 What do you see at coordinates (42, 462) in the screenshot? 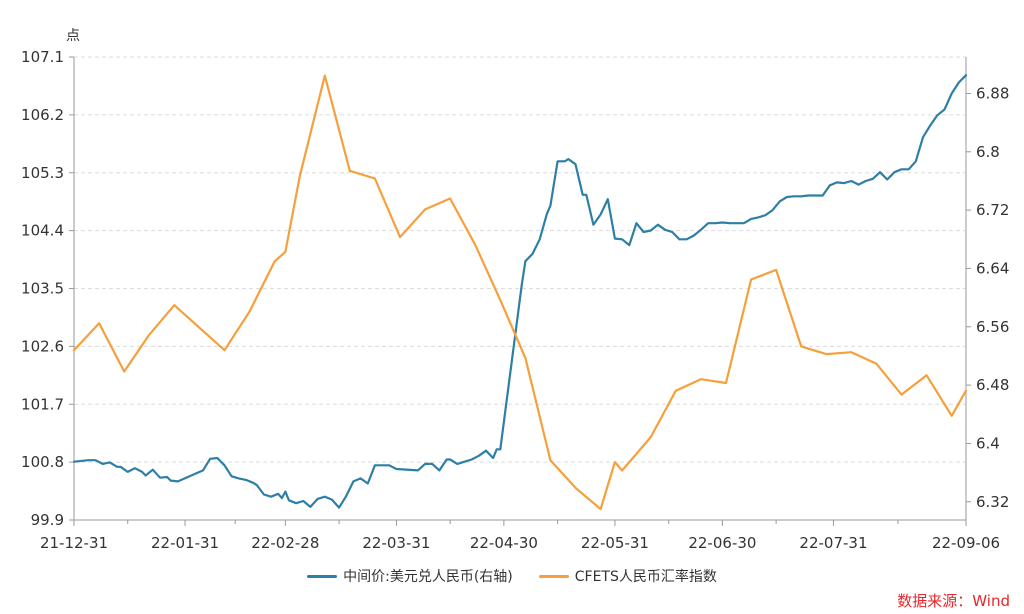
I see `left-tick-label: 100.8` at bounding box center [42, 462].